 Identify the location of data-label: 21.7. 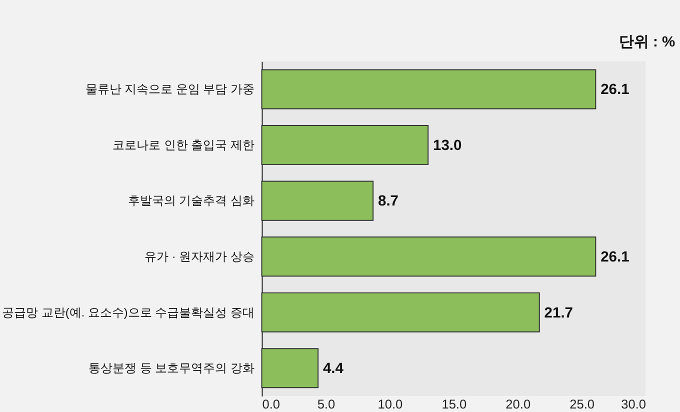
(559, 313).